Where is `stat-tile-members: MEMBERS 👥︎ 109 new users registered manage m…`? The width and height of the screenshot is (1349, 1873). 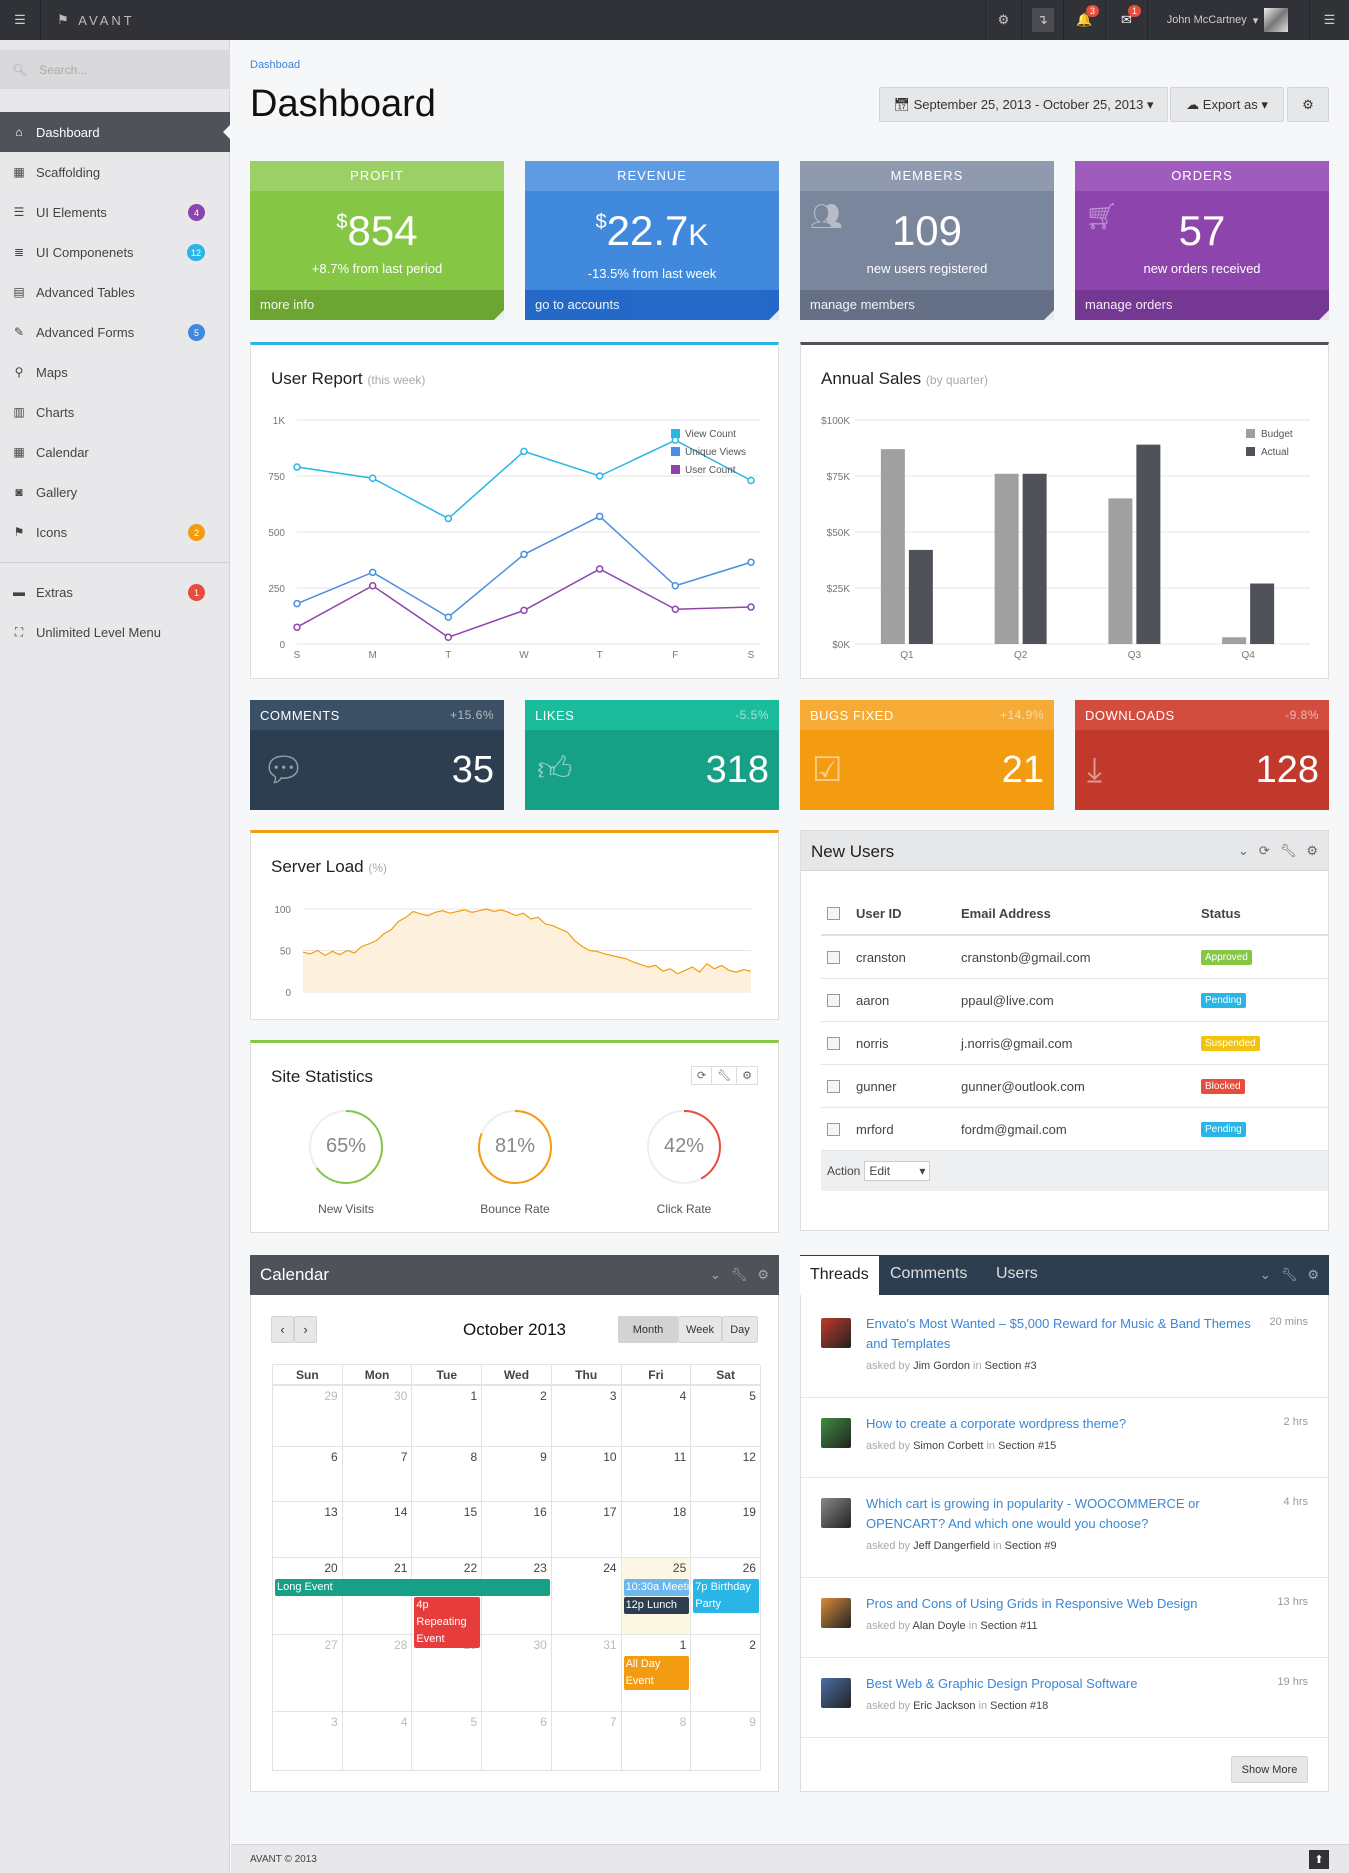 stat-tile-members: MEMBERS 👥︎ 109 new users registered manage m… is located at coordinates (927, 240).